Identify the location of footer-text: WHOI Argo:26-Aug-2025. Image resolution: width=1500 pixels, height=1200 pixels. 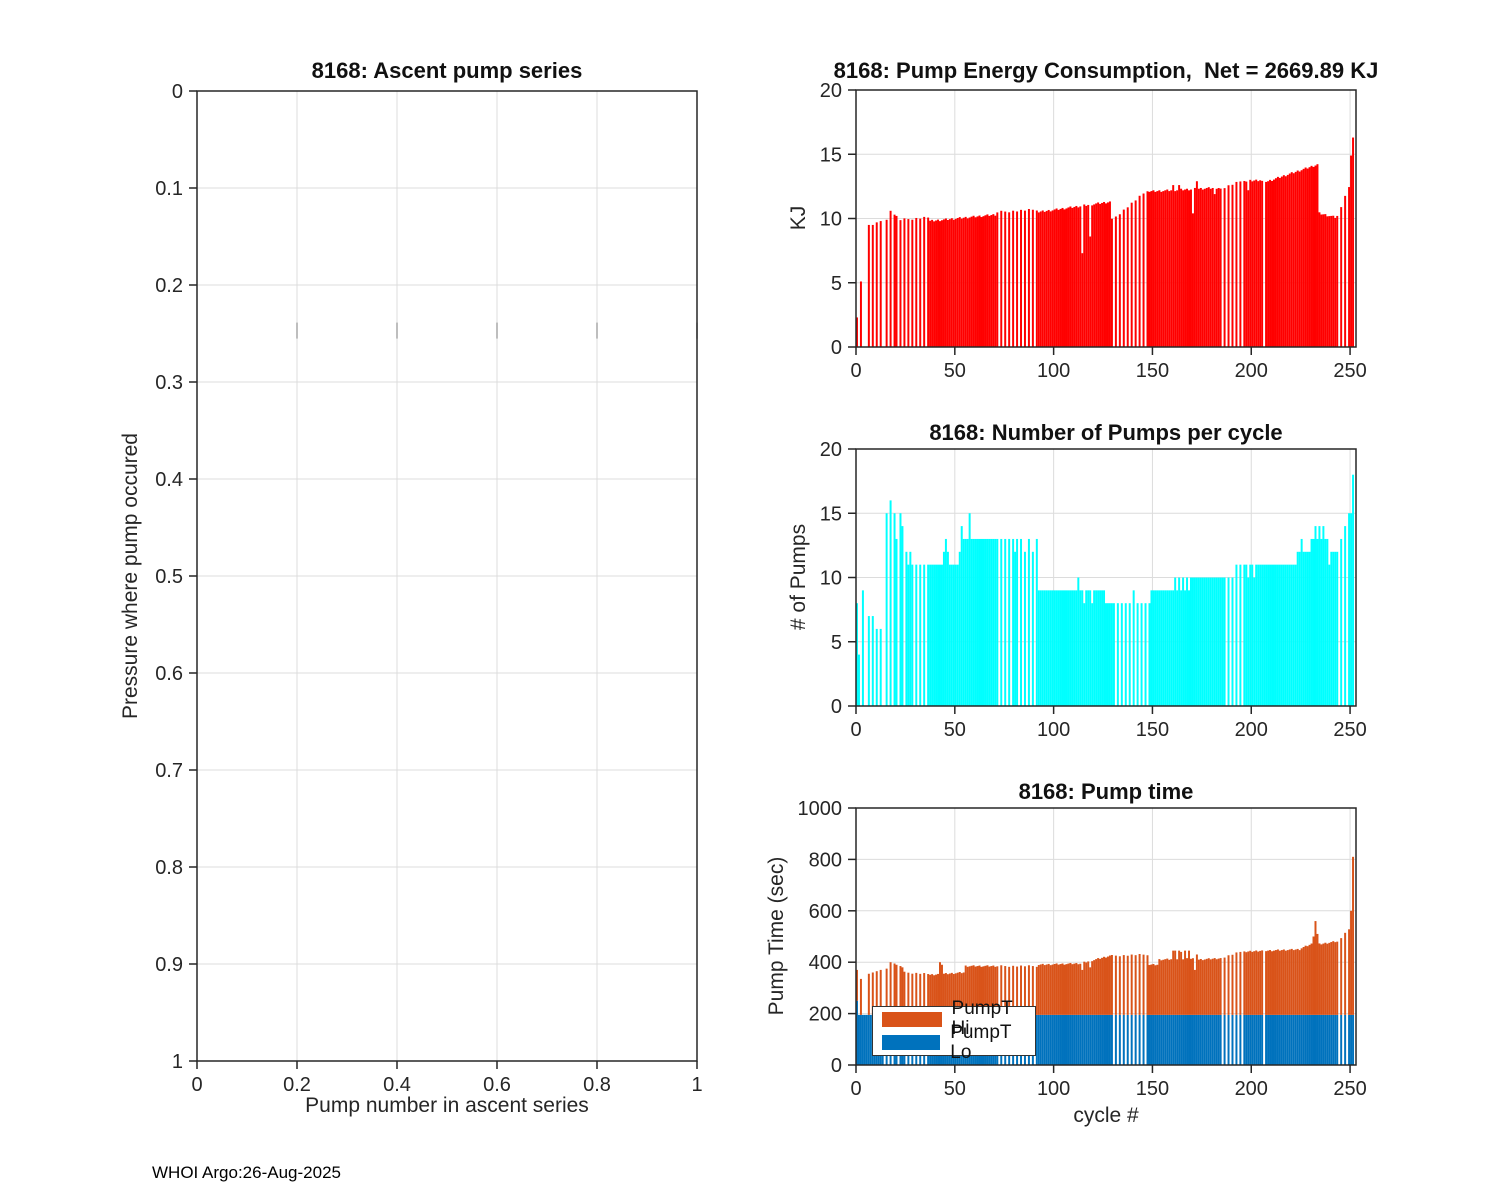
(246, 1172).